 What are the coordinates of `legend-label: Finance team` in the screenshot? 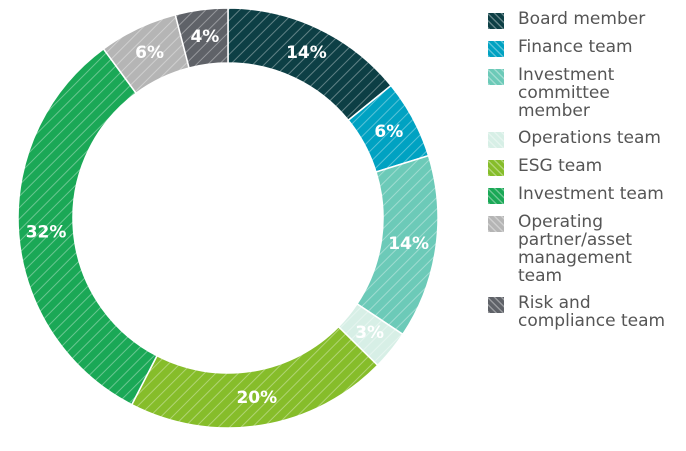 It's located at (575, 47).